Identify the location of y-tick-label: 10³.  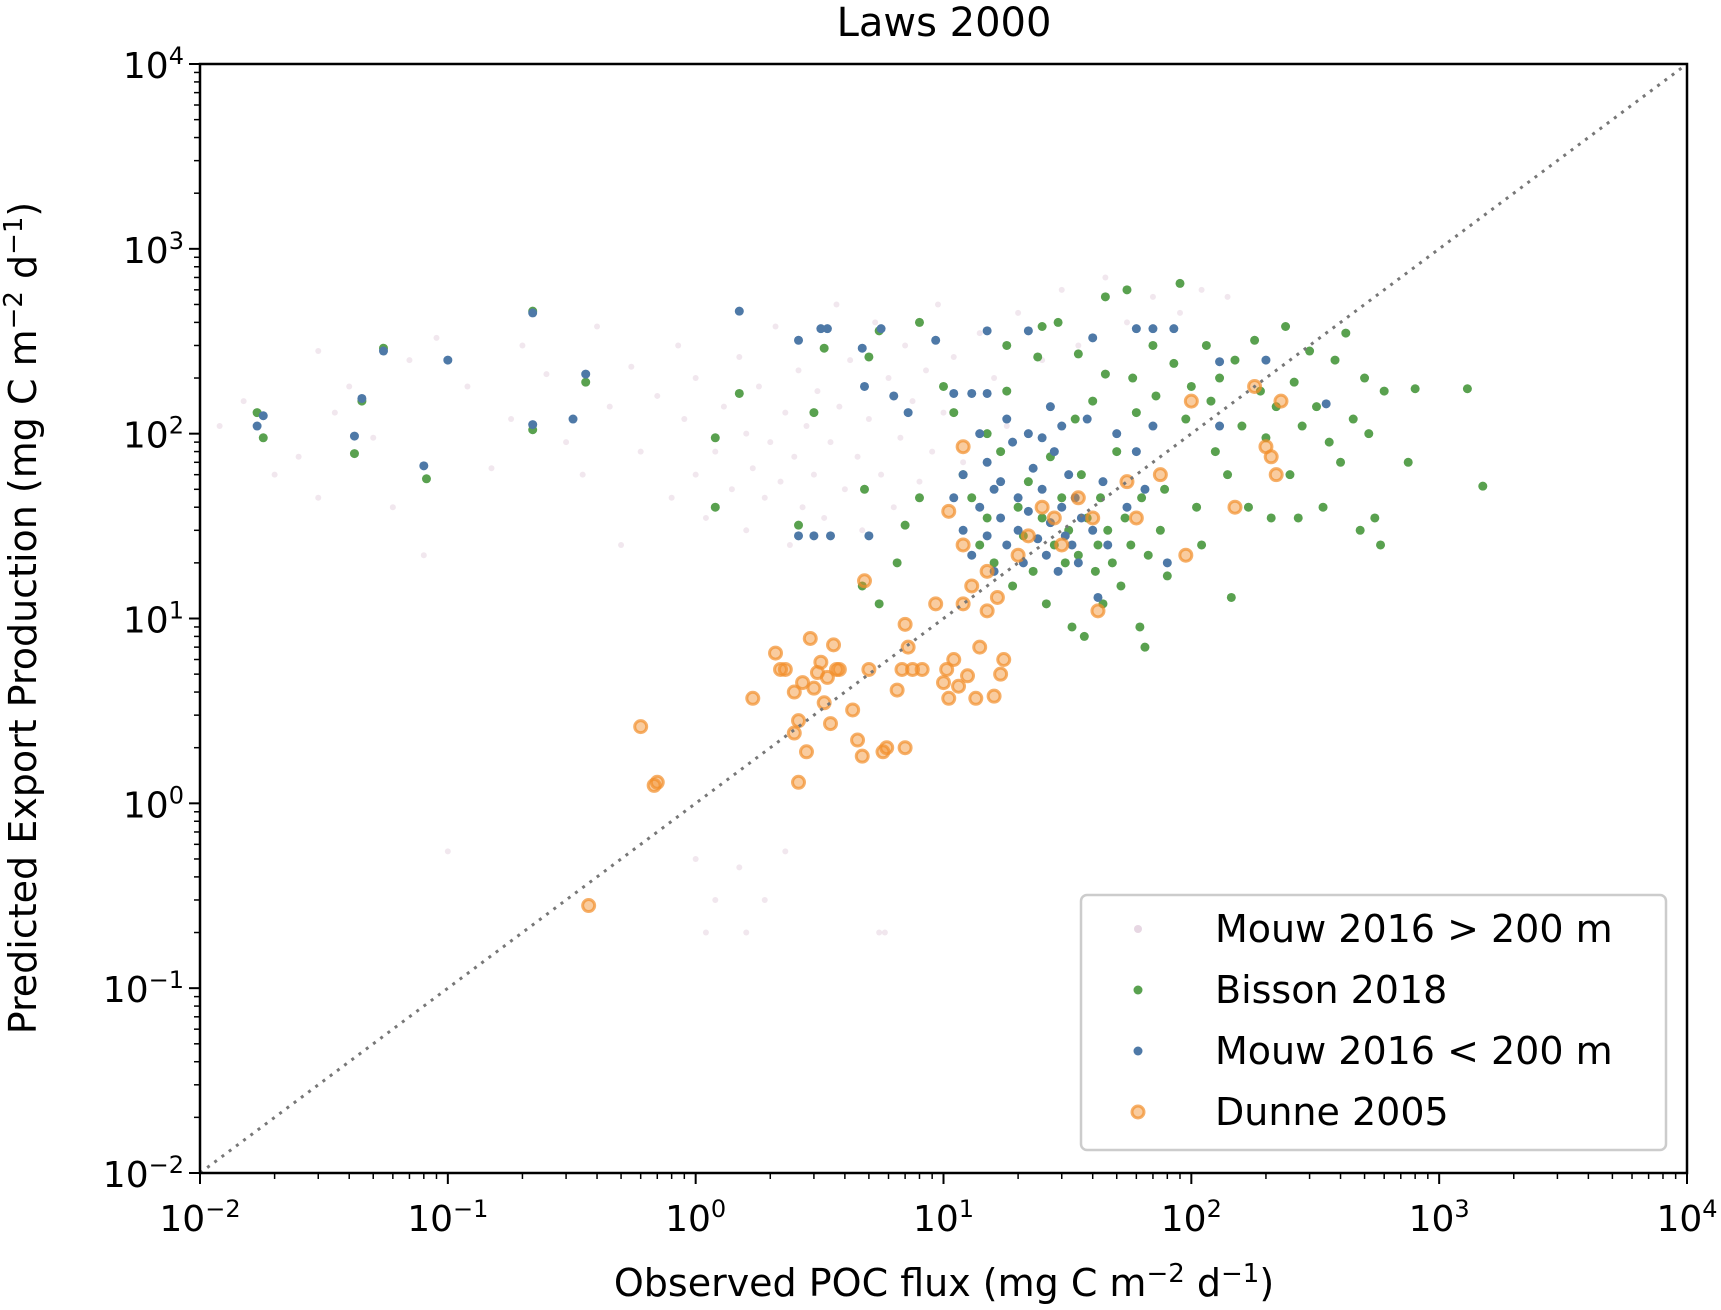
(153, 249).